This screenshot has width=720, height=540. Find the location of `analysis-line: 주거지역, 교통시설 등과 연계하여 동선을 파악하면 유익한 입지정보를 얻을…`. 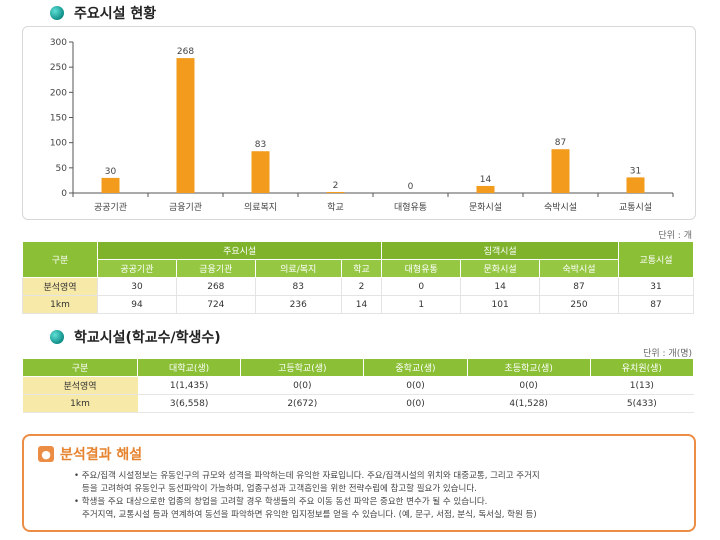

analysis-line: 주거지역, 교통시설 등과 연계하여 동선을 파악하면 유익한 입지정보를 얻을… is located at coordinates (309, 515).